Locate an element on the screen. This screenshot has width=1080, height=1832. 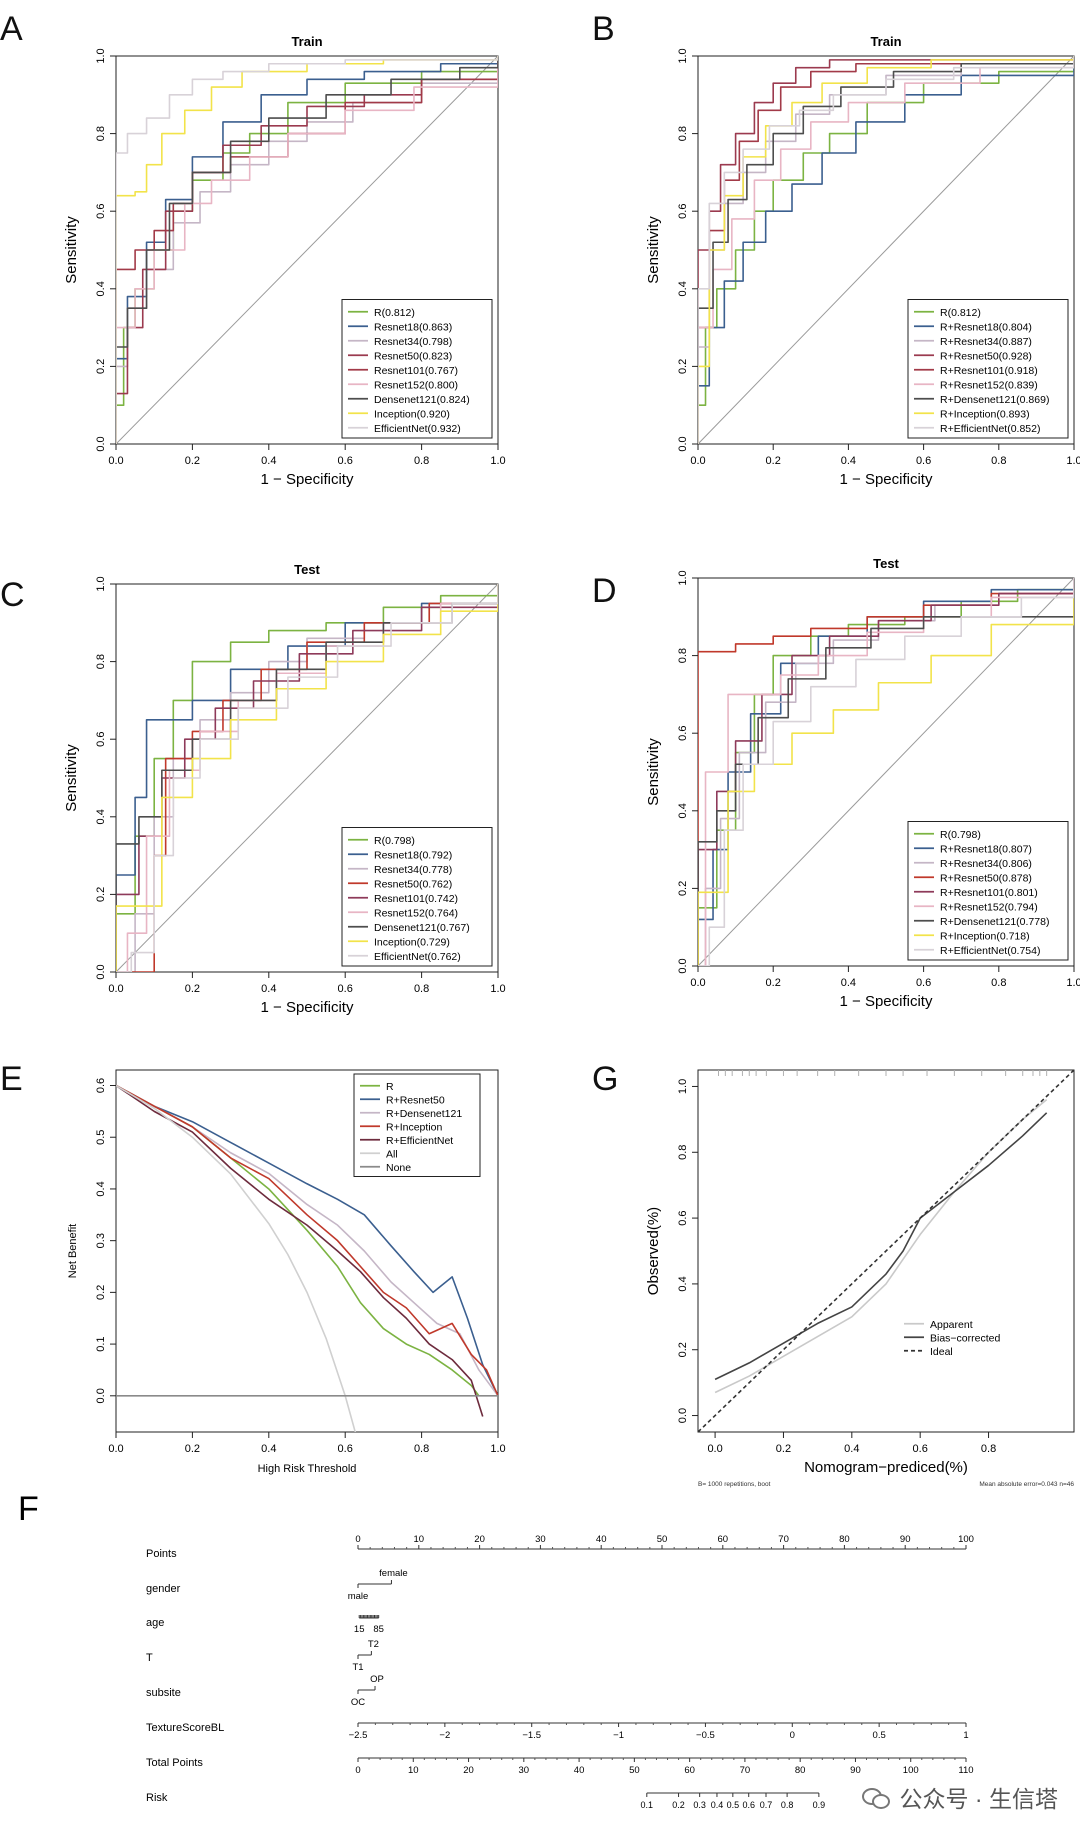
axis-tick-label: 0 is located at coordinates (357, 1539).